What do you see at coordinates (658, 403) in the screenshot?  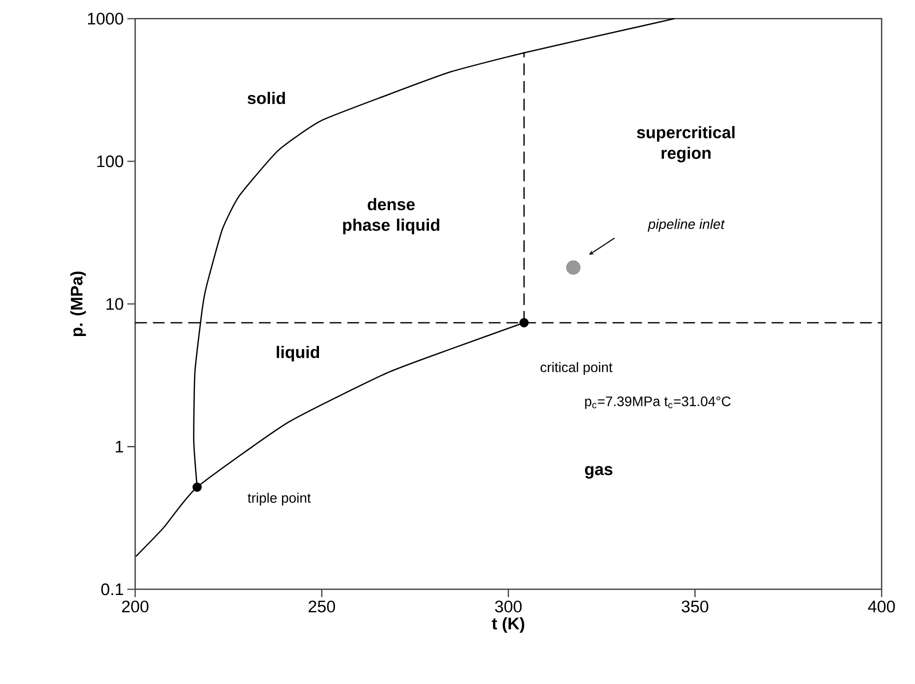 I see `annotation: p$_{c}$=7.39MPa t$_{c}$=31.04°C` at bounding box center [658, 403].